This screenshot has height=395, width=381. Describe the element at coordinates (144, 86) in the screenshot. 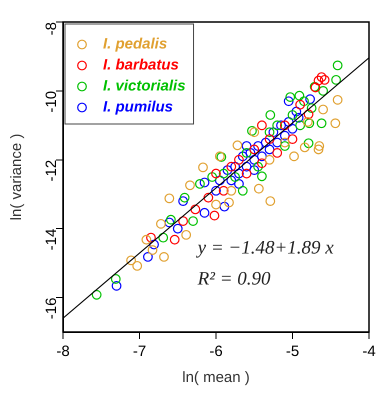

I see `legend-label: I. victorialis` at that location.